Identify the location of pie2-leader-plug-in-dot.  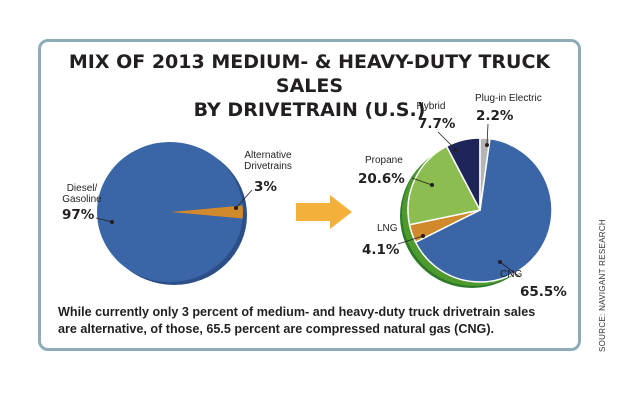
(487, 145).